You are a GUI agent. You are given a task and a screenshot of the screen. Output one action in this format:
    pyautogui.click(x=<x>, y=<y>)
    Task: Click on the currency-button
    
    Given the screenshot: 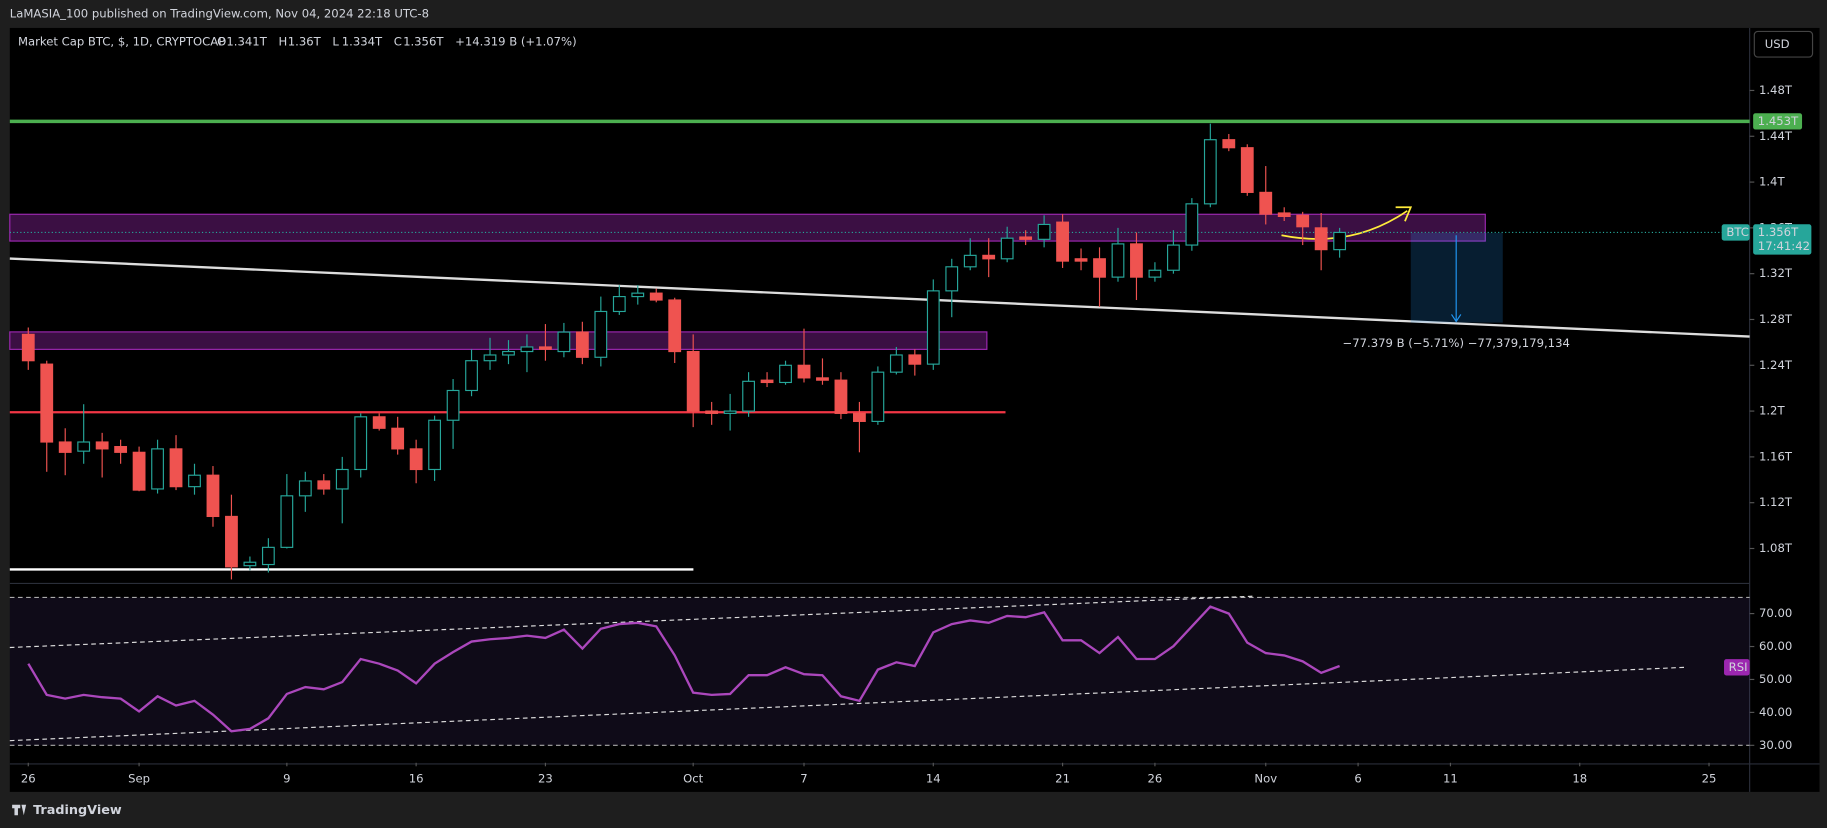 What is the action you would take?
    pyautogui.click(x=1783, y=44)
    